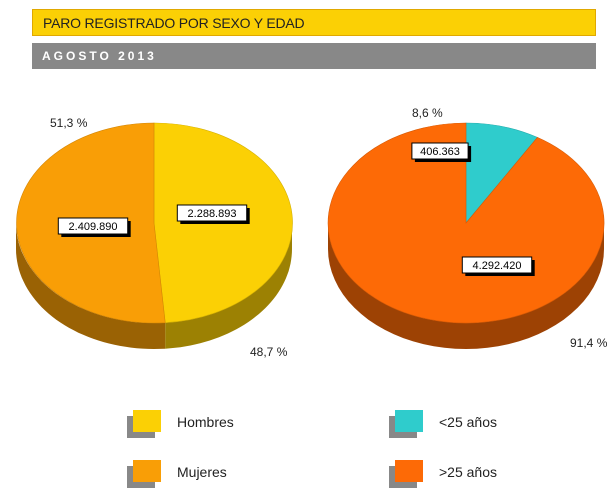 This screenshot has width=611, height=492. I want to click on legend-label: <25 años, so click(468, 422).